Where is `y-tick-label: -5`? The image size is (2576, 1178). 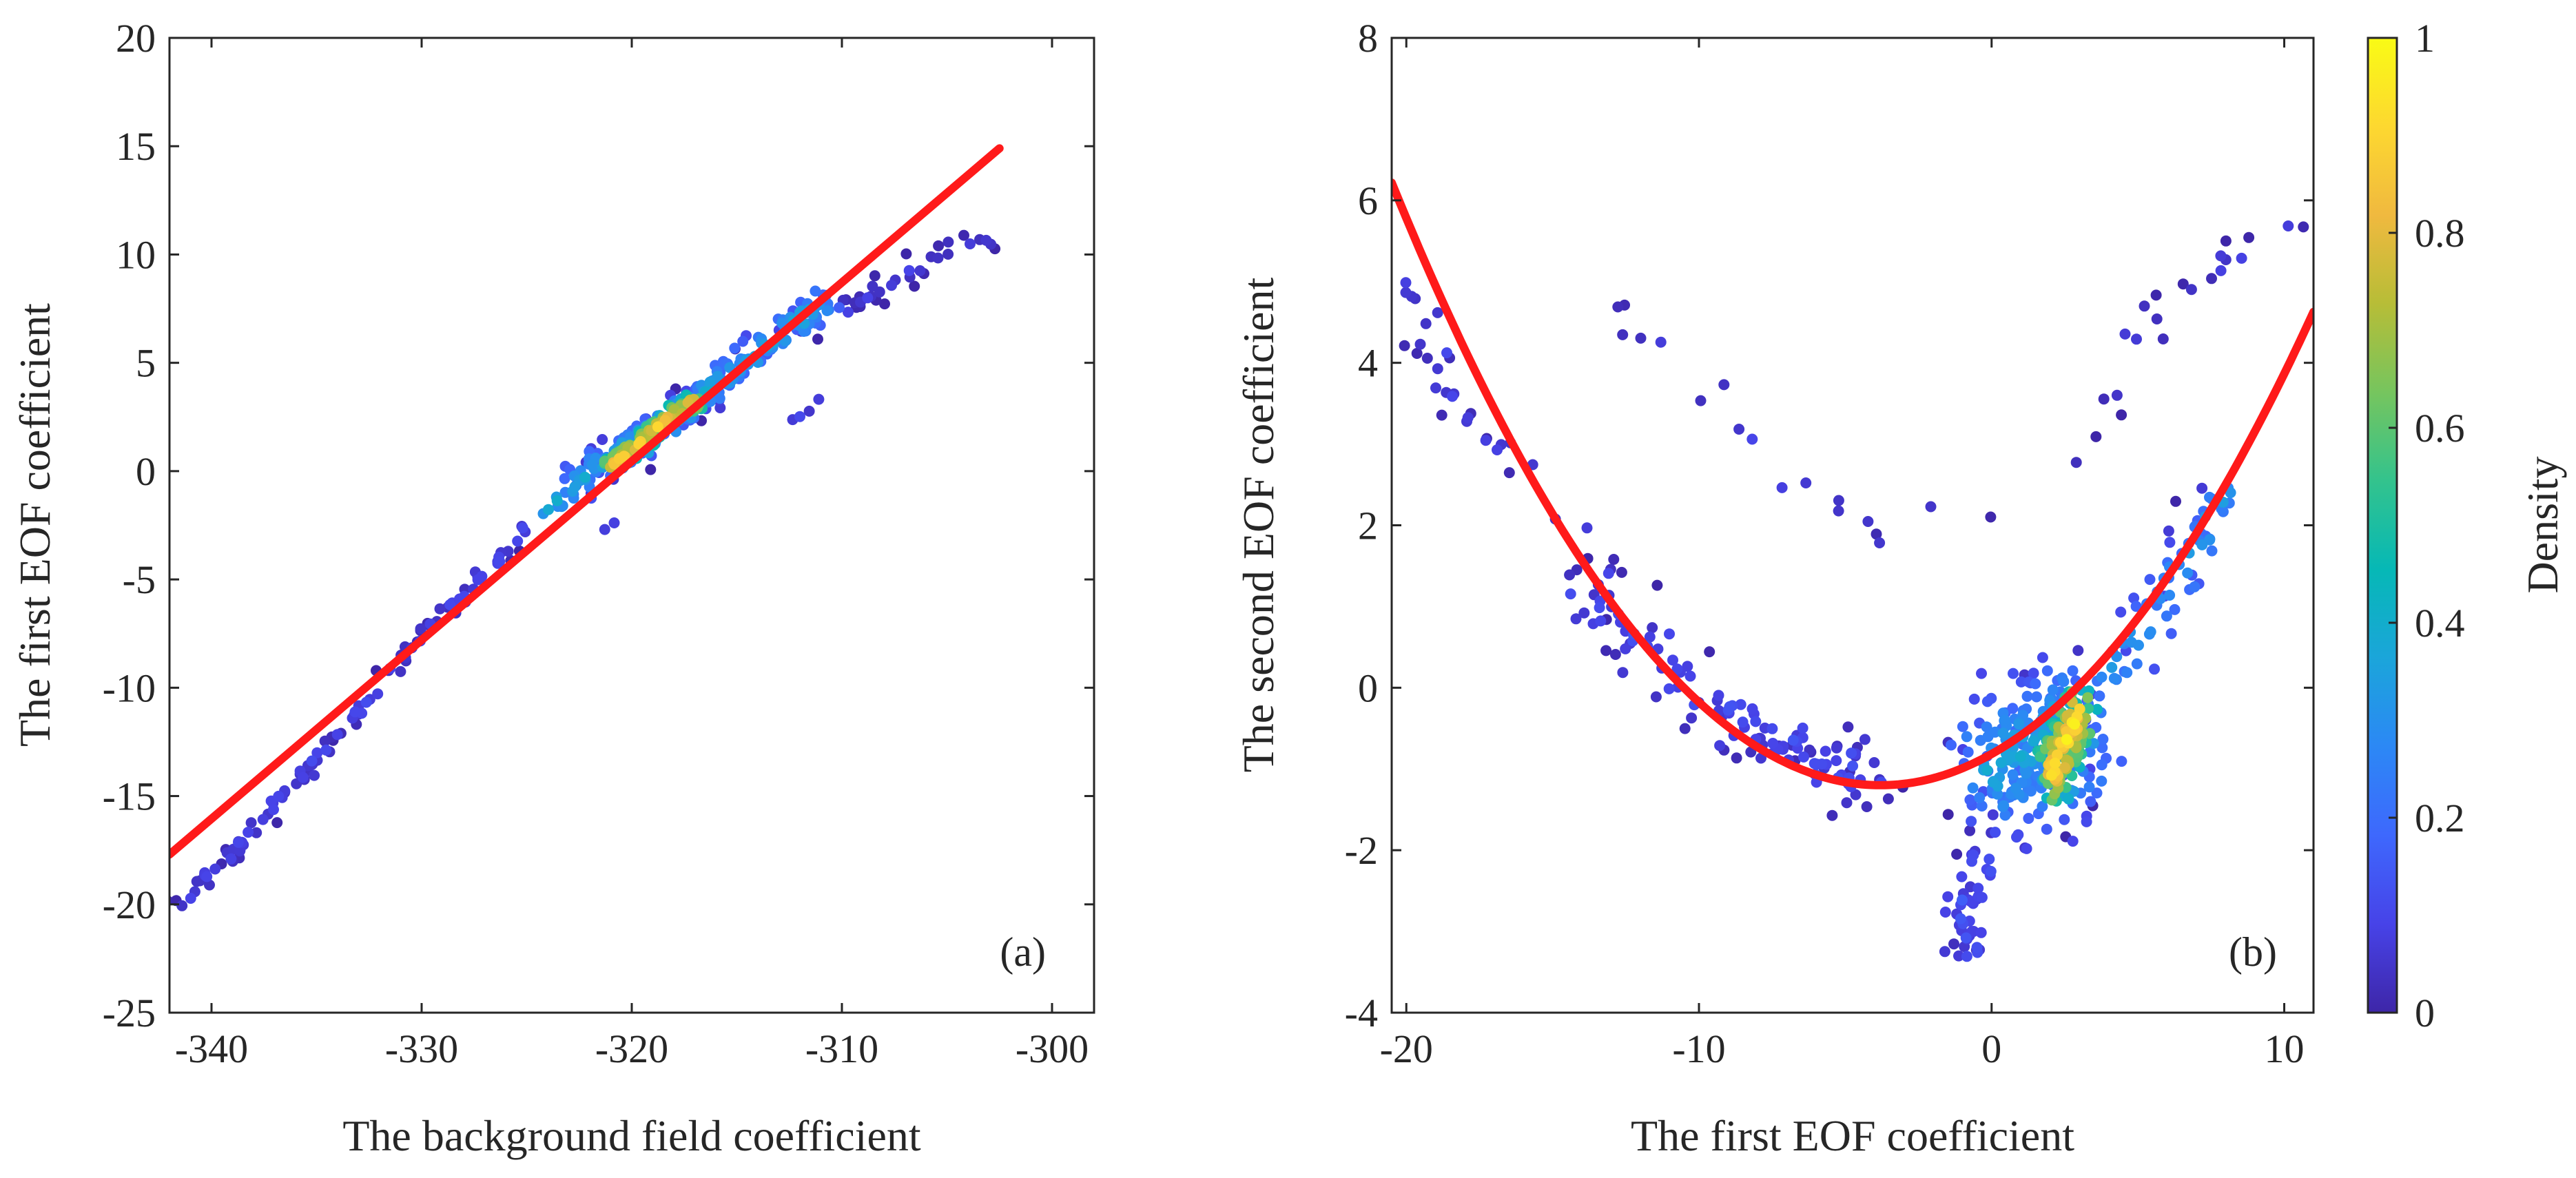 y-tick-label: -5 is located at coordinates (139, 579).